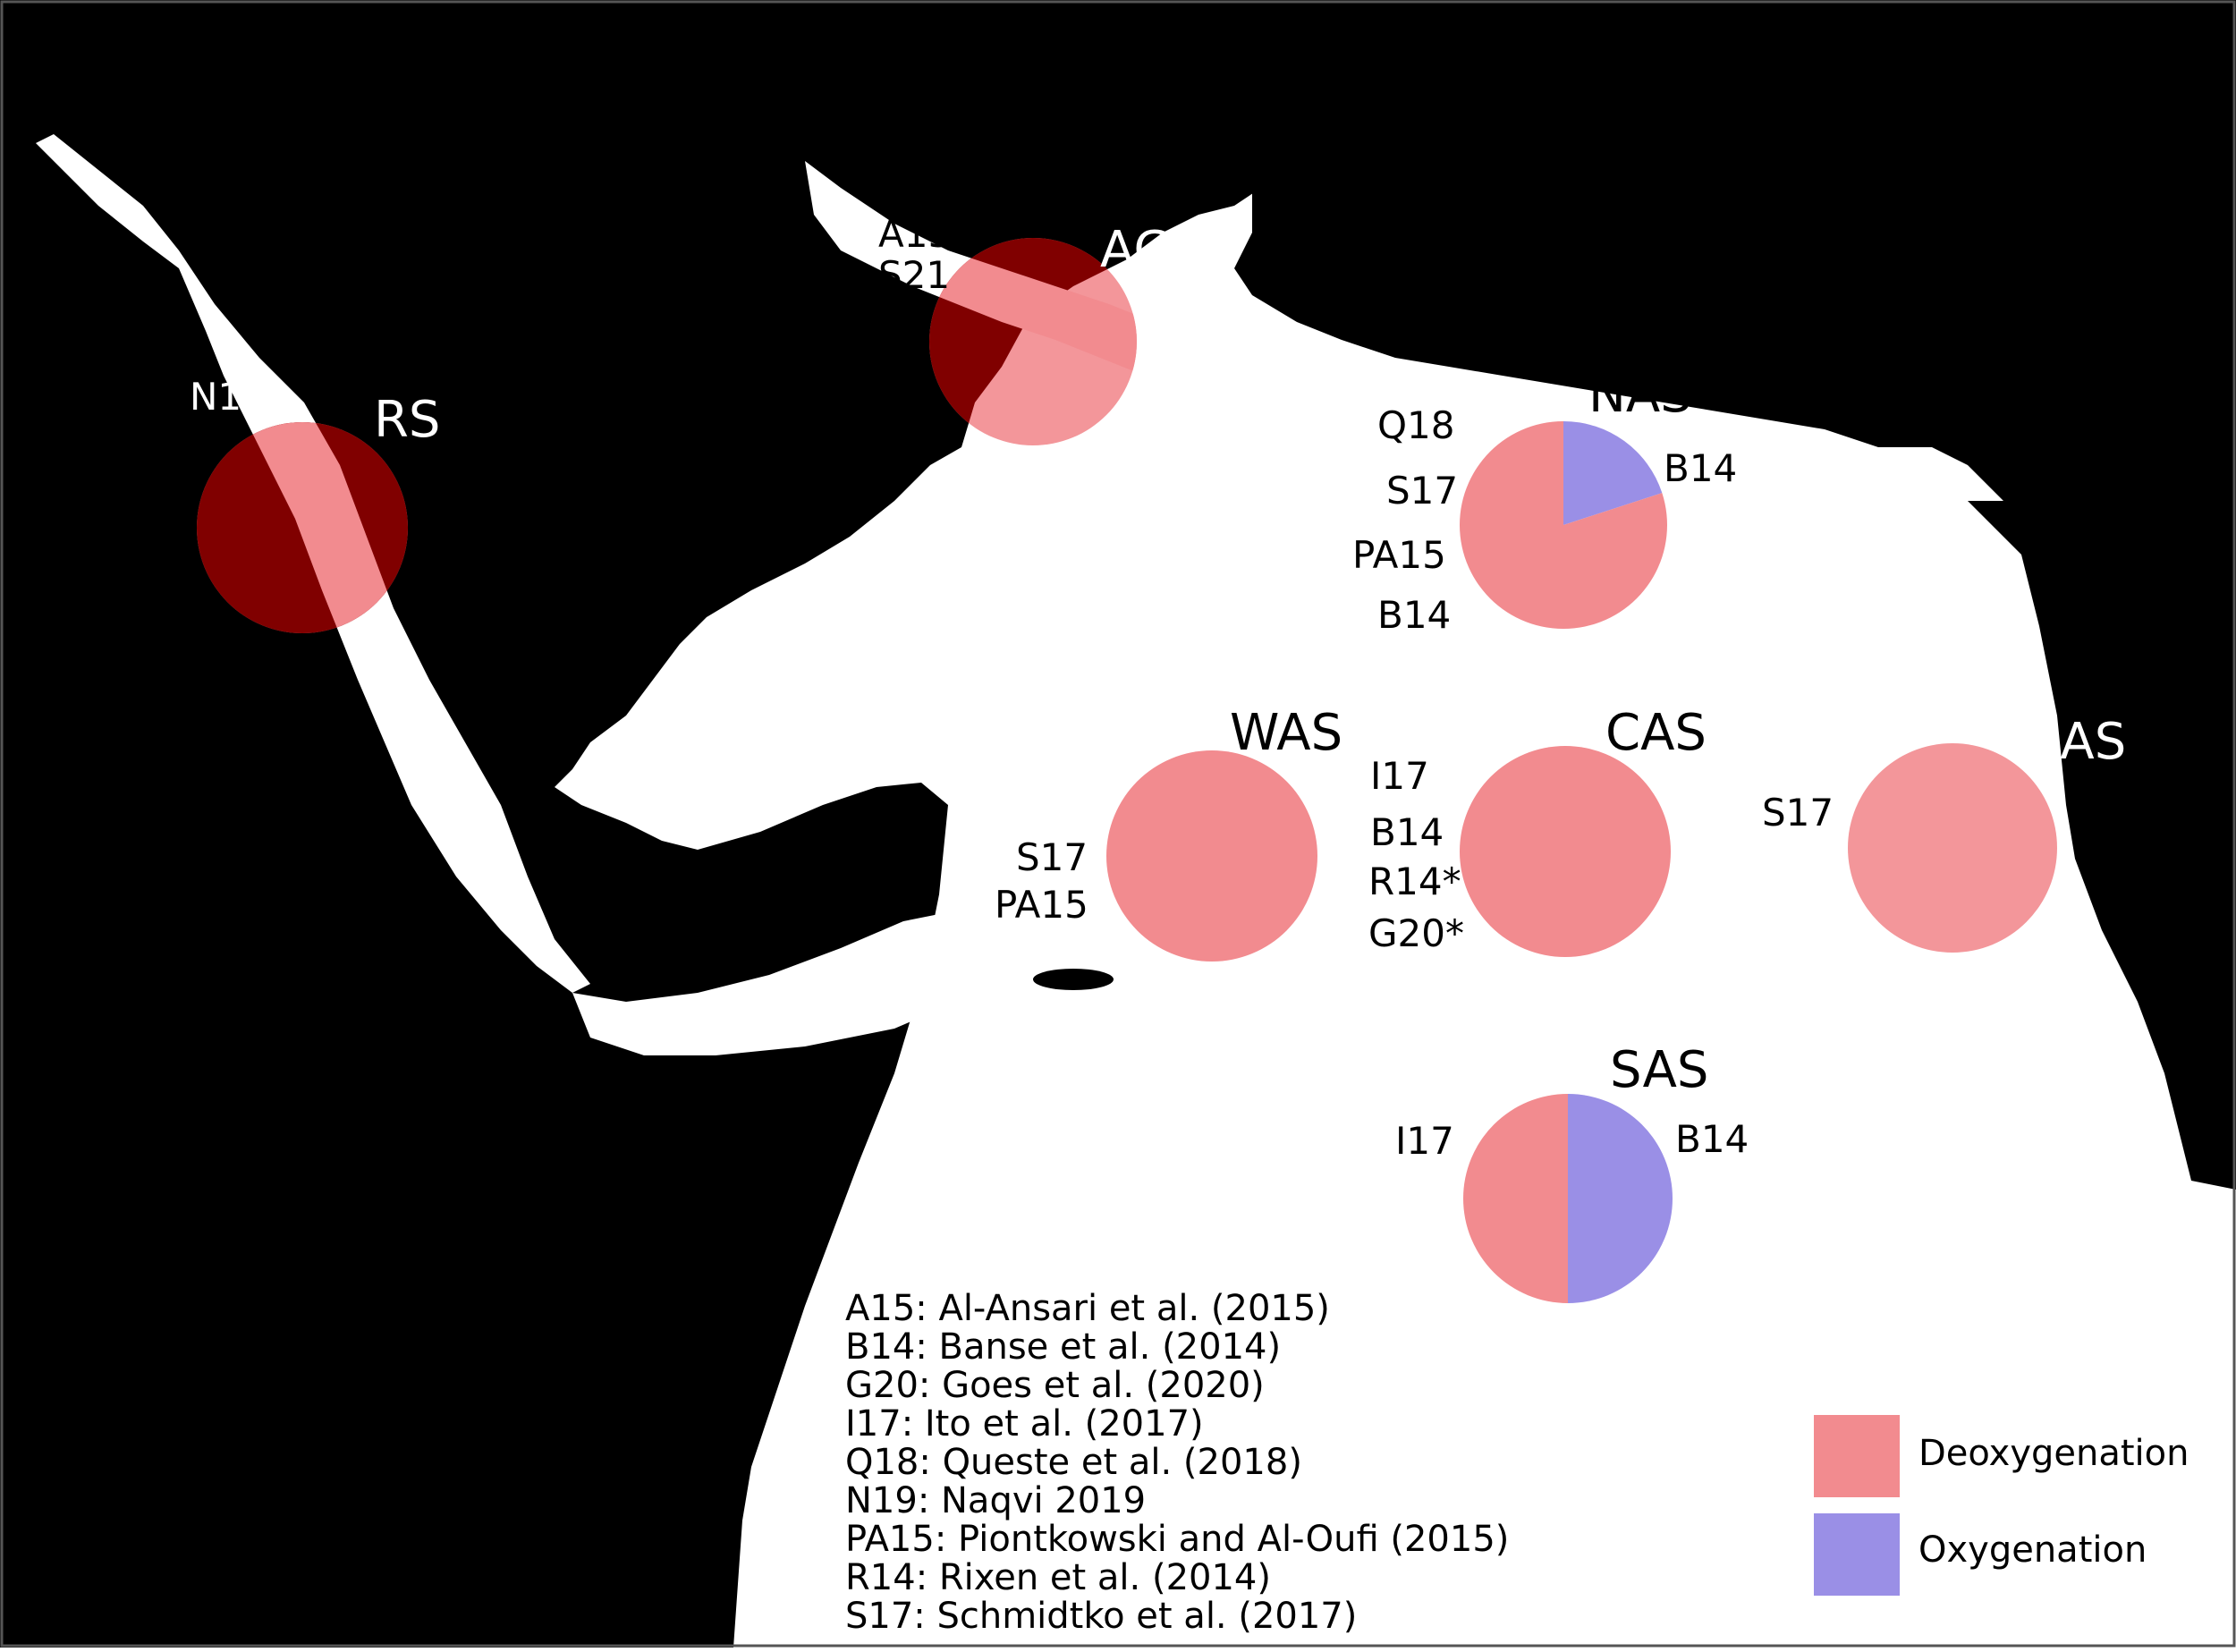 This screenshot has height=1652, width=2236. What do you see at coordinates (1640, 395) in the screenshot?
I see `region-label-nas: NAS` at bounding box center [1640, 395].